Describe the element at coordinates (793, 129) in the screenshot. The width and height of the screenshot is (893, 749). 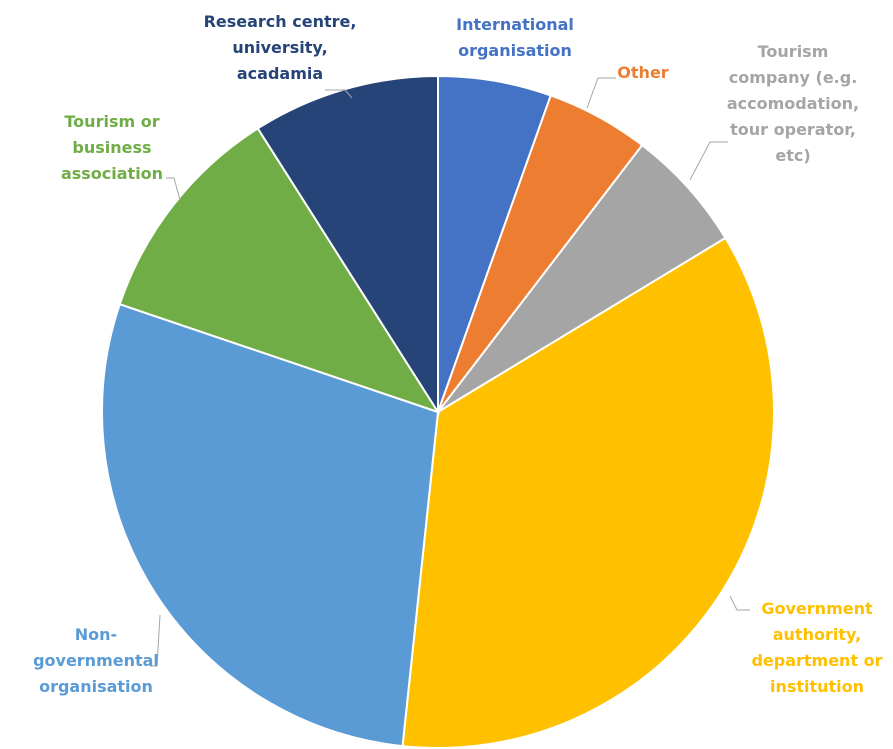
I see `slice-label-line: tour operator,` at that location.